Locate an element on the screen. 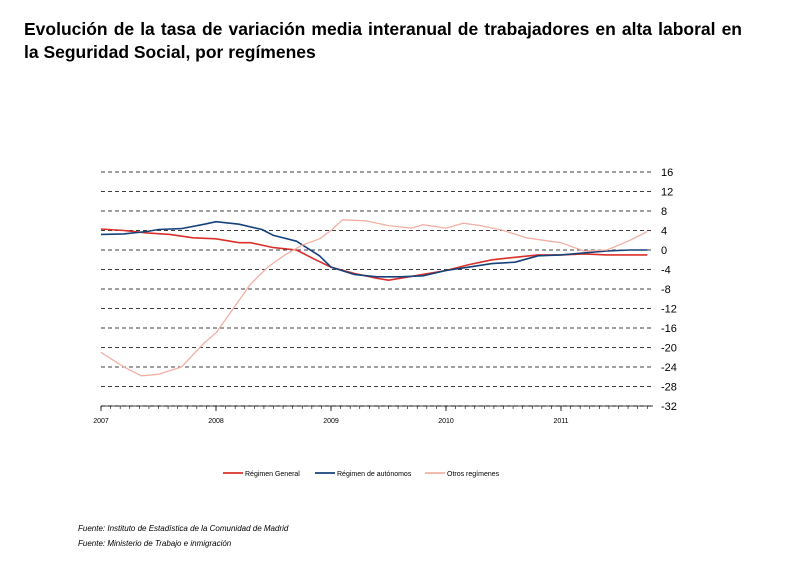 The image size is (795, 584). y-tick-label: -32 is located at coordinates (669, 407).